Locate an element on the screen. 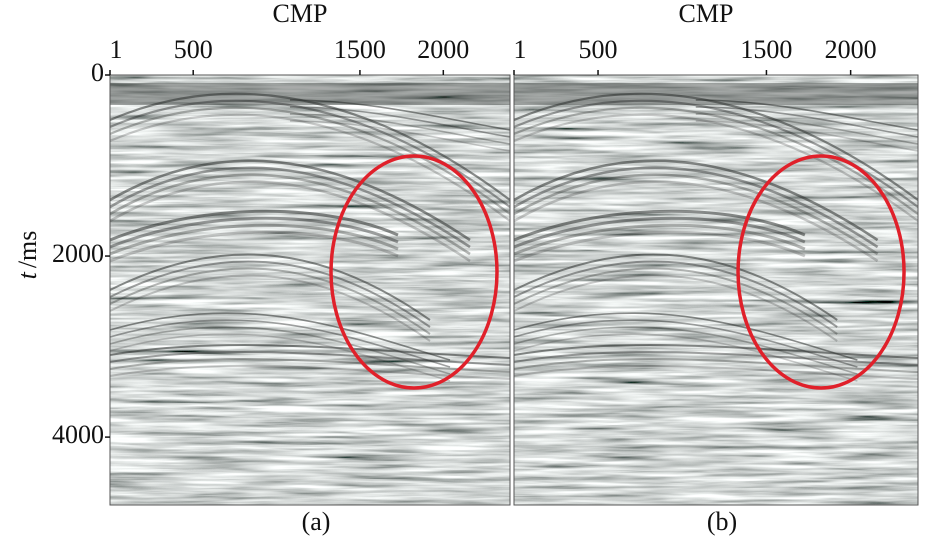 This screenshot has width=945, height=543. y-label-unit: /ms is located at coordinates (27, 250).